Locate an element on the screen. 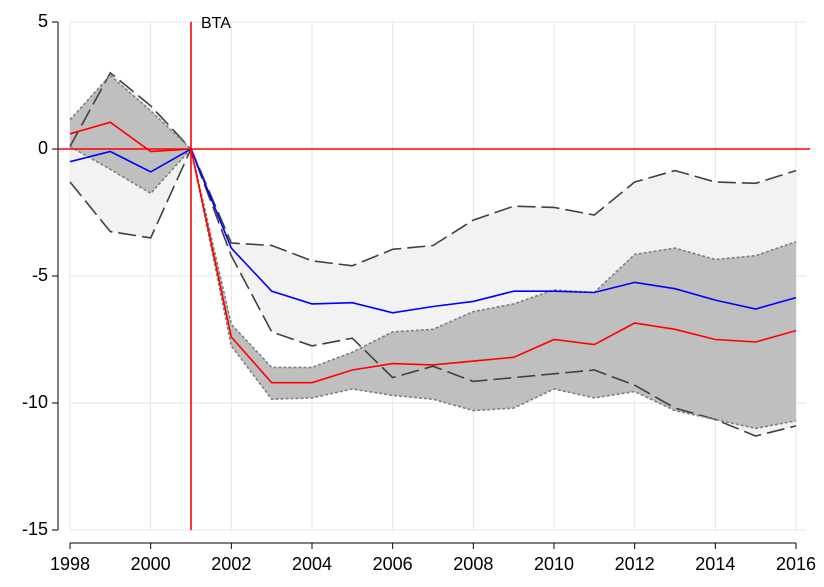 This screenshot has width=824, height=587. reference-label: BTA is located at coordinates (216, 23).